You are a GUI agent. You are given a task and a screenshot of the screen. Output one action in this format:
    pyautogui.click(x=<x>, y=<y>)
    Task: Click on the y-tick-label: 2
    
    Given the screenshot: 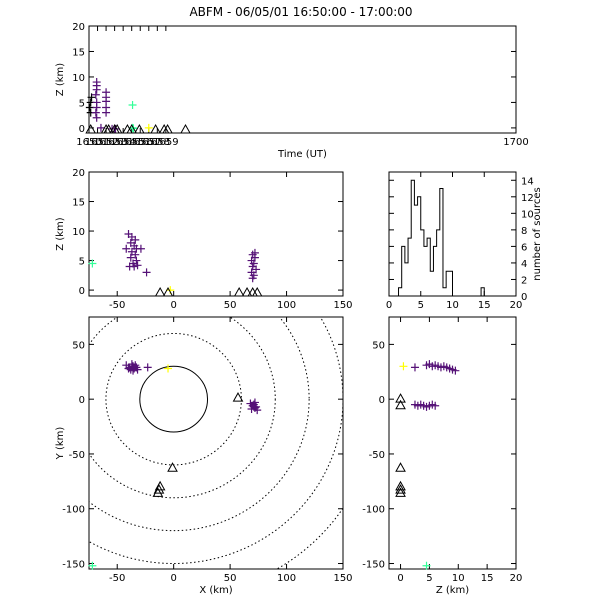 What is the action you would take?
    pyautogui.click(x=524, y=280)
    